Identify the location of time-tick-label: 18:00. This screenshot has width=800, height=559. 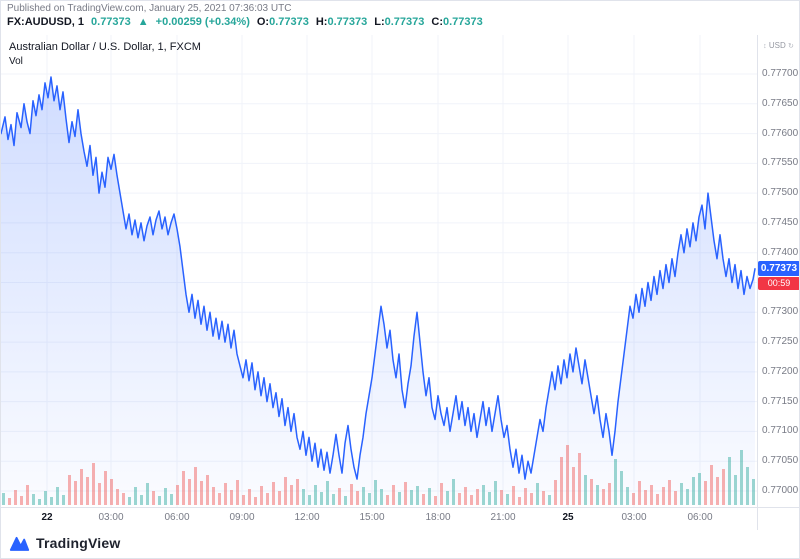
(438, 517).